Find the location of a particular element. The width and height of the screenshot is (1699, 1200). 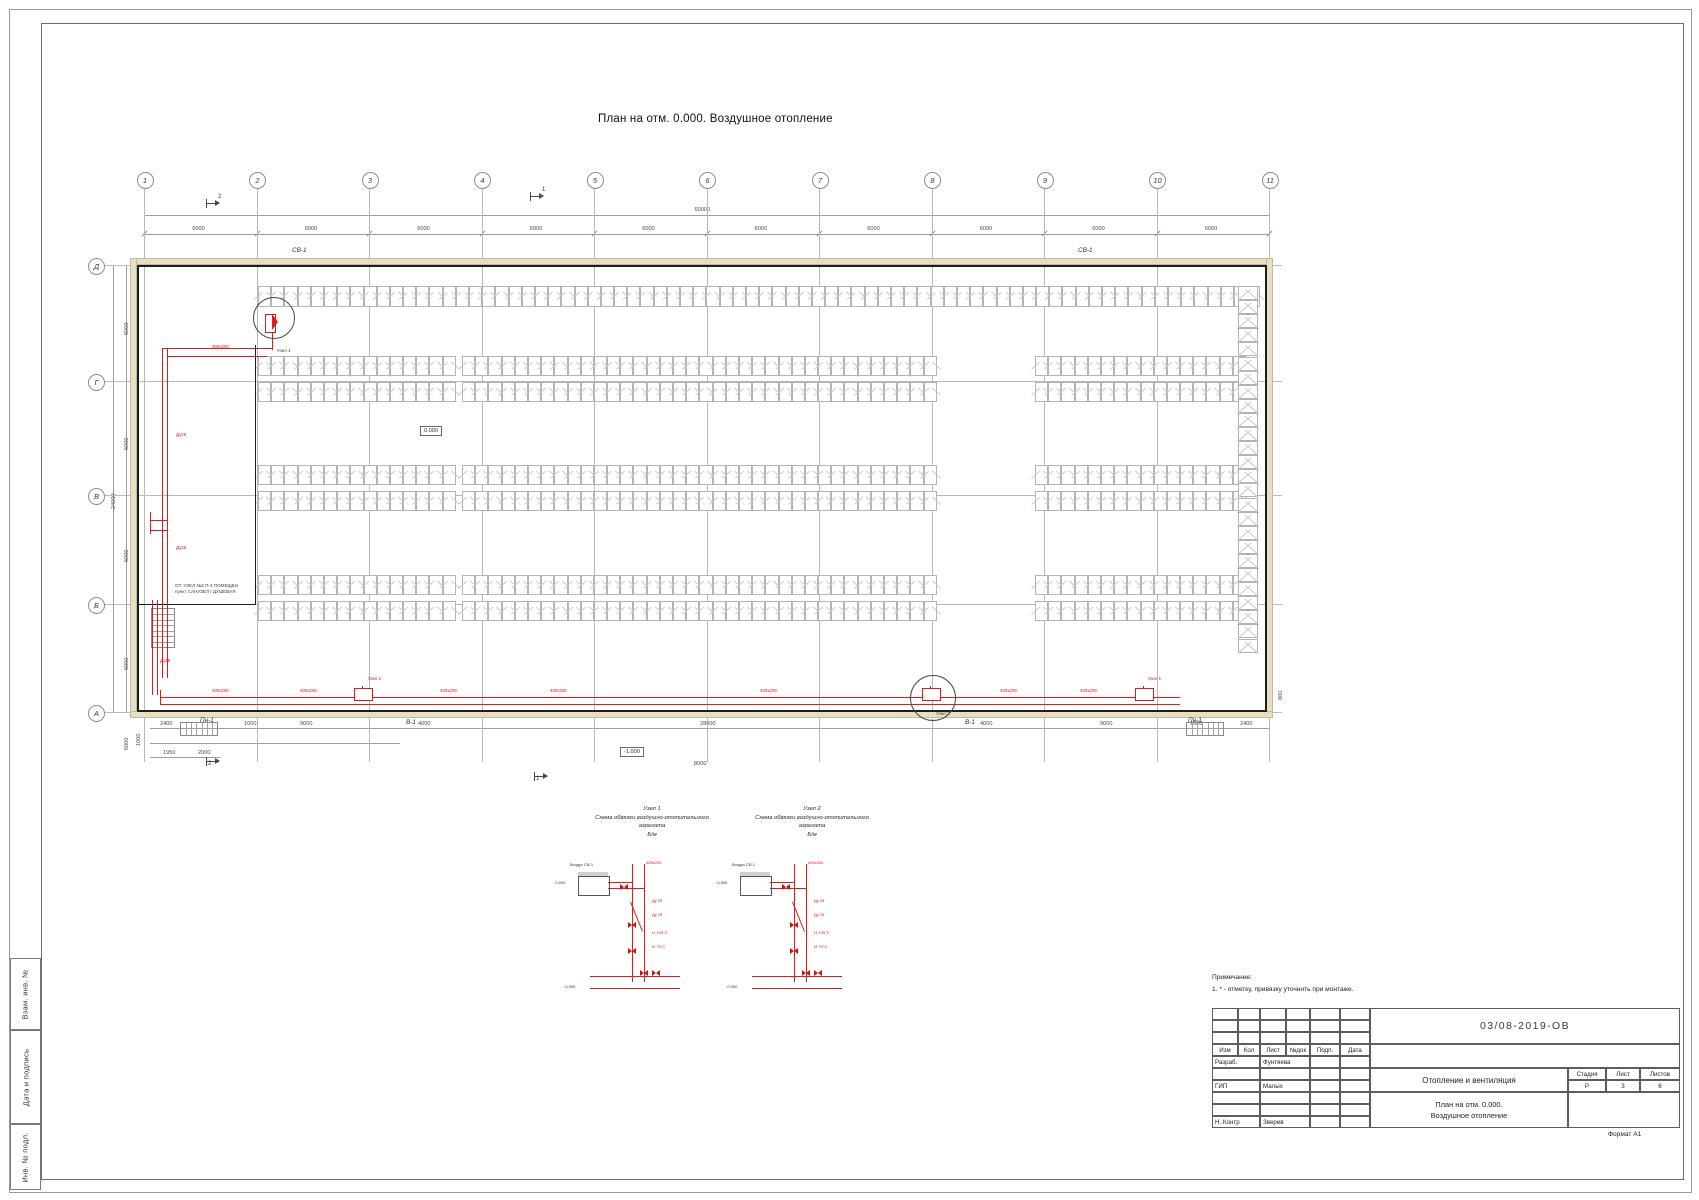

grid-bubble-row-Д: Д is located at coordinates (96, 266).